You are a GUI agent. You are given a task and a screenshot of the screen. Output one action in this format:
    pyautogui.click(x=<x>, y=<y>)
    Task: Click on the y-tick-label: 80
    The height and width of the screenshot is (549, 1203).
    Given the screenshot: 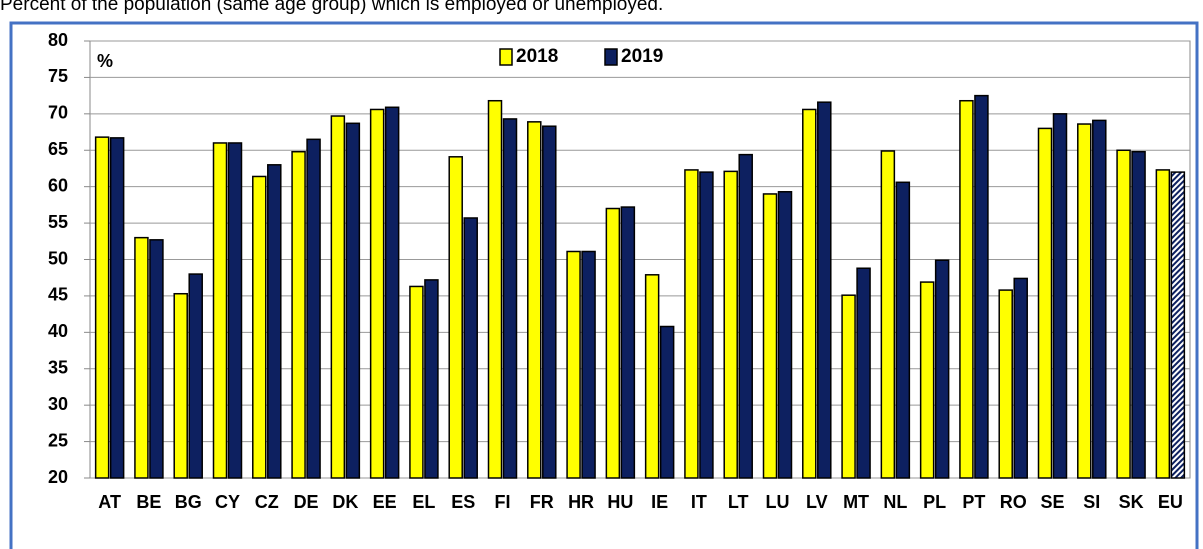 What is the action you would take?
    pyautogui.click(x=58, y=40)
    